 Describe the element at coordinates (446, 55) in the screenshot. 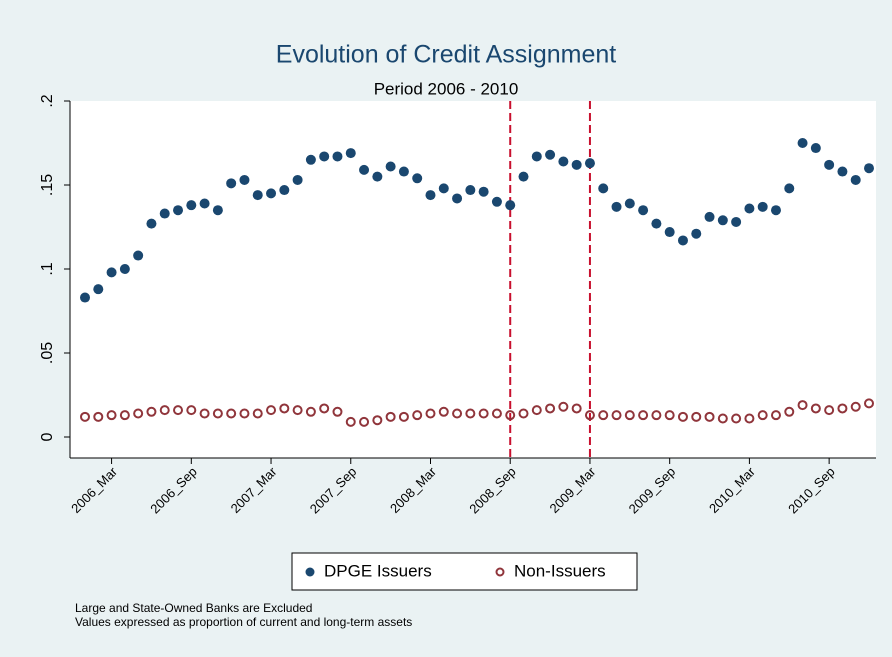

I see `chart-title: Evolution of Credit Assignment` at that location.